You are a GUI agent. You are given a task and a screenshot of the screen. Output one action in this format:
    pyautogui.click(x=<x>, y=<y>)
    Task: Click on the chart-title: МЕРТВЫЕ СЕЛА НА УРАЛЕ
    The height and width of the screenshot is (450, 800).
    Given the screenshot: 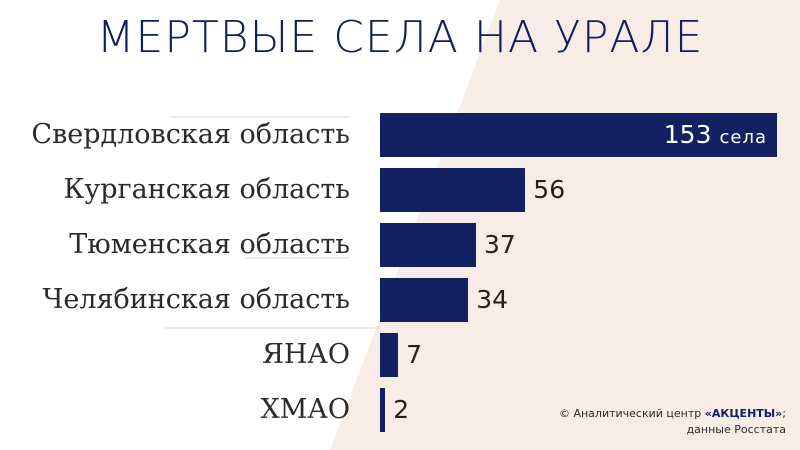 What is the action you would take?
    pyautogui.click(x=400, y=37)
    